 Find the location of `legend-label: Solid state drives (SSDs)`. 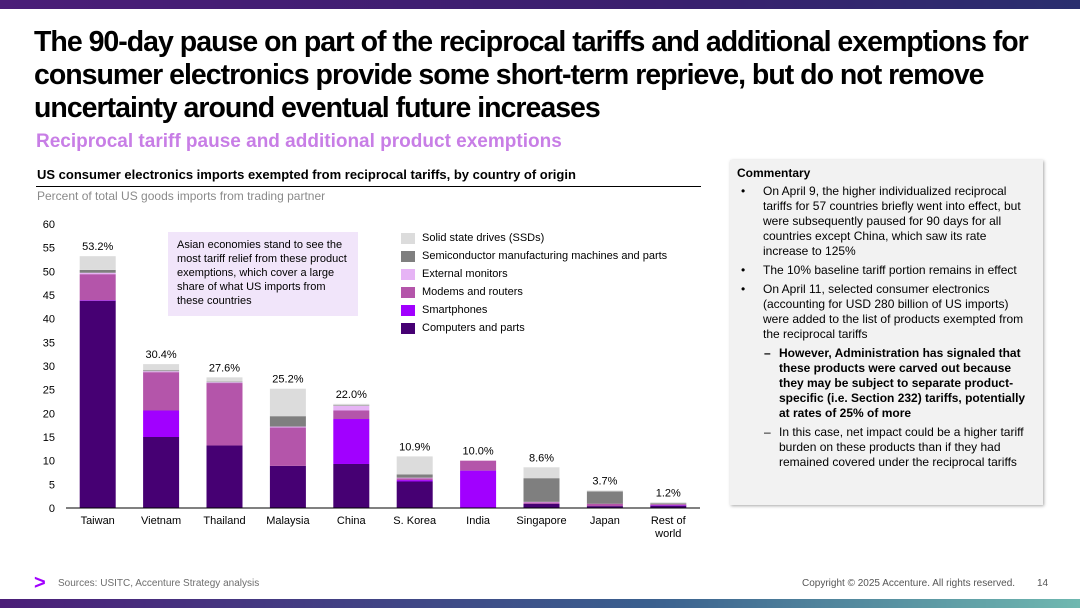

legend-label: Solid state drives (SSDs) is located at coordinates (483, 238).